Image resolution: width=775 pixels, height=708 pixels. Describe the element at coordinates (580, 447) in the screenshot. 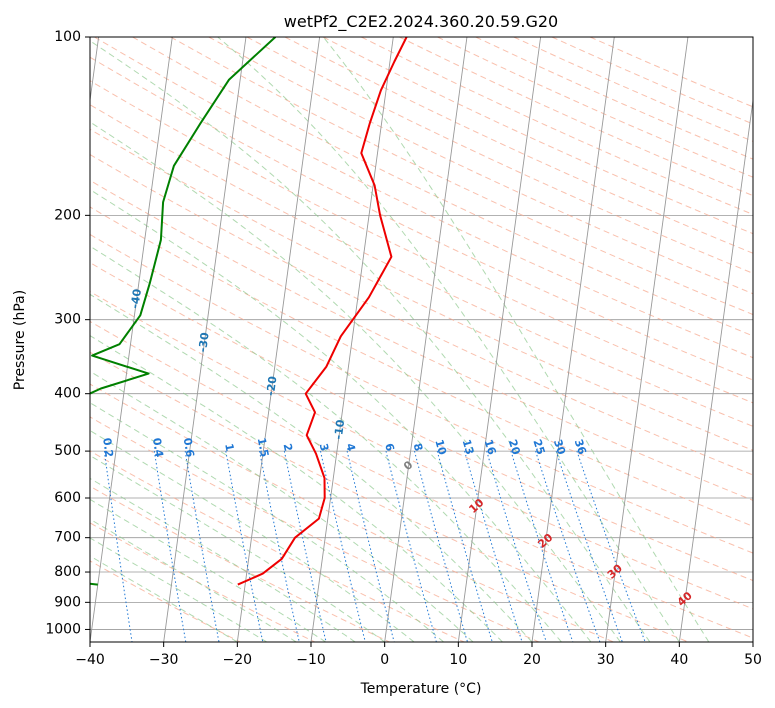

I see `mixing-ratio-label: 36` at that location.